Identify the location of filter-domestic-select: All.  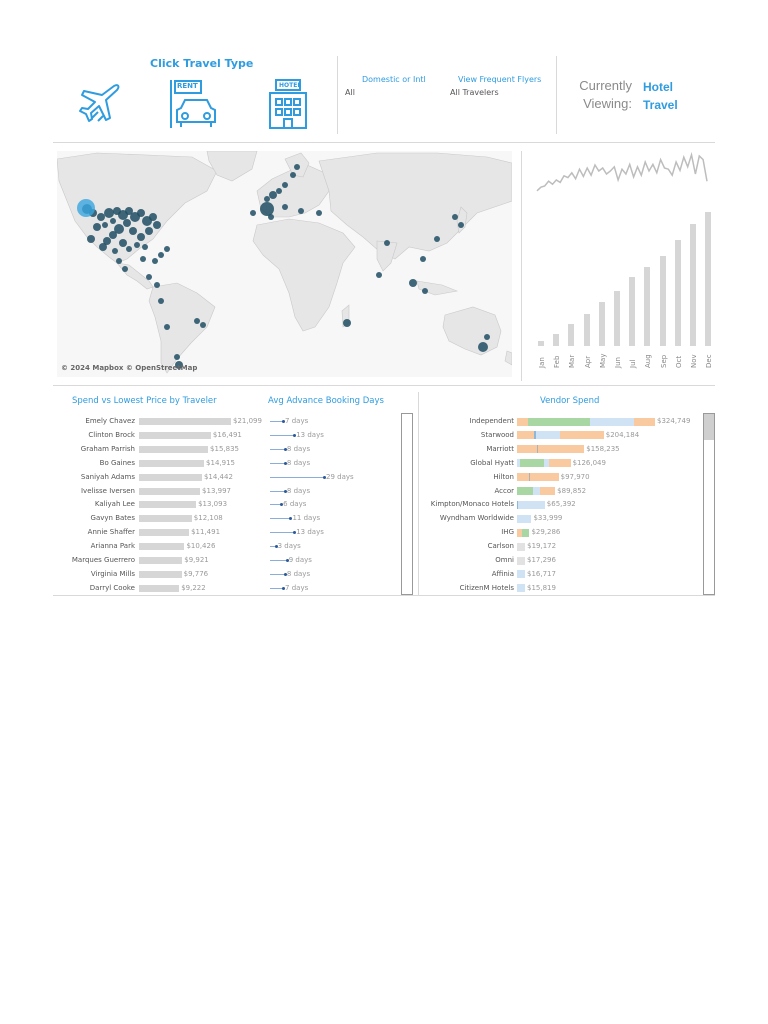
(350, 92).